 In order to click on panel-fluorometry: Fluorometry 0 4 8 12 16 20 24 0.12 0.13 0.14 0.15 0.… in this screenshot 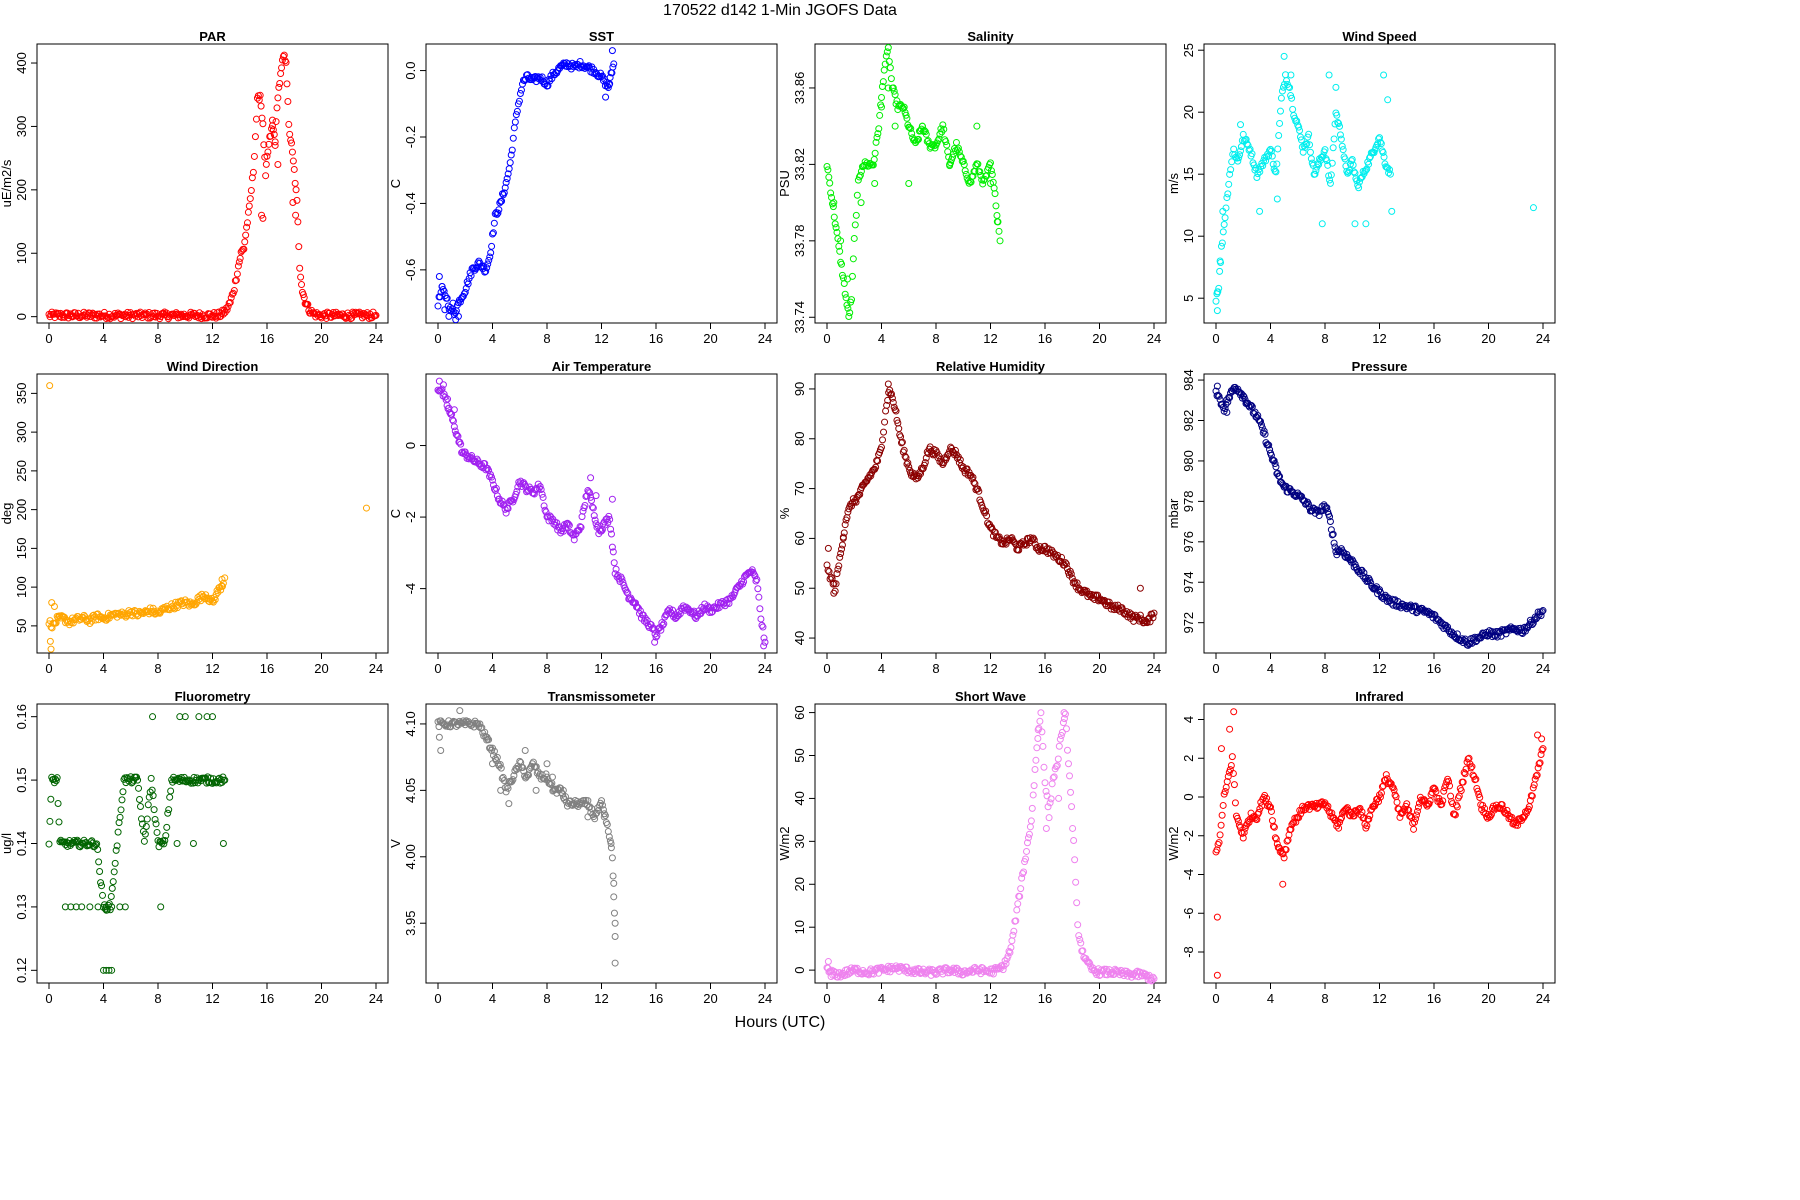, I will do `click(194, 847)`.